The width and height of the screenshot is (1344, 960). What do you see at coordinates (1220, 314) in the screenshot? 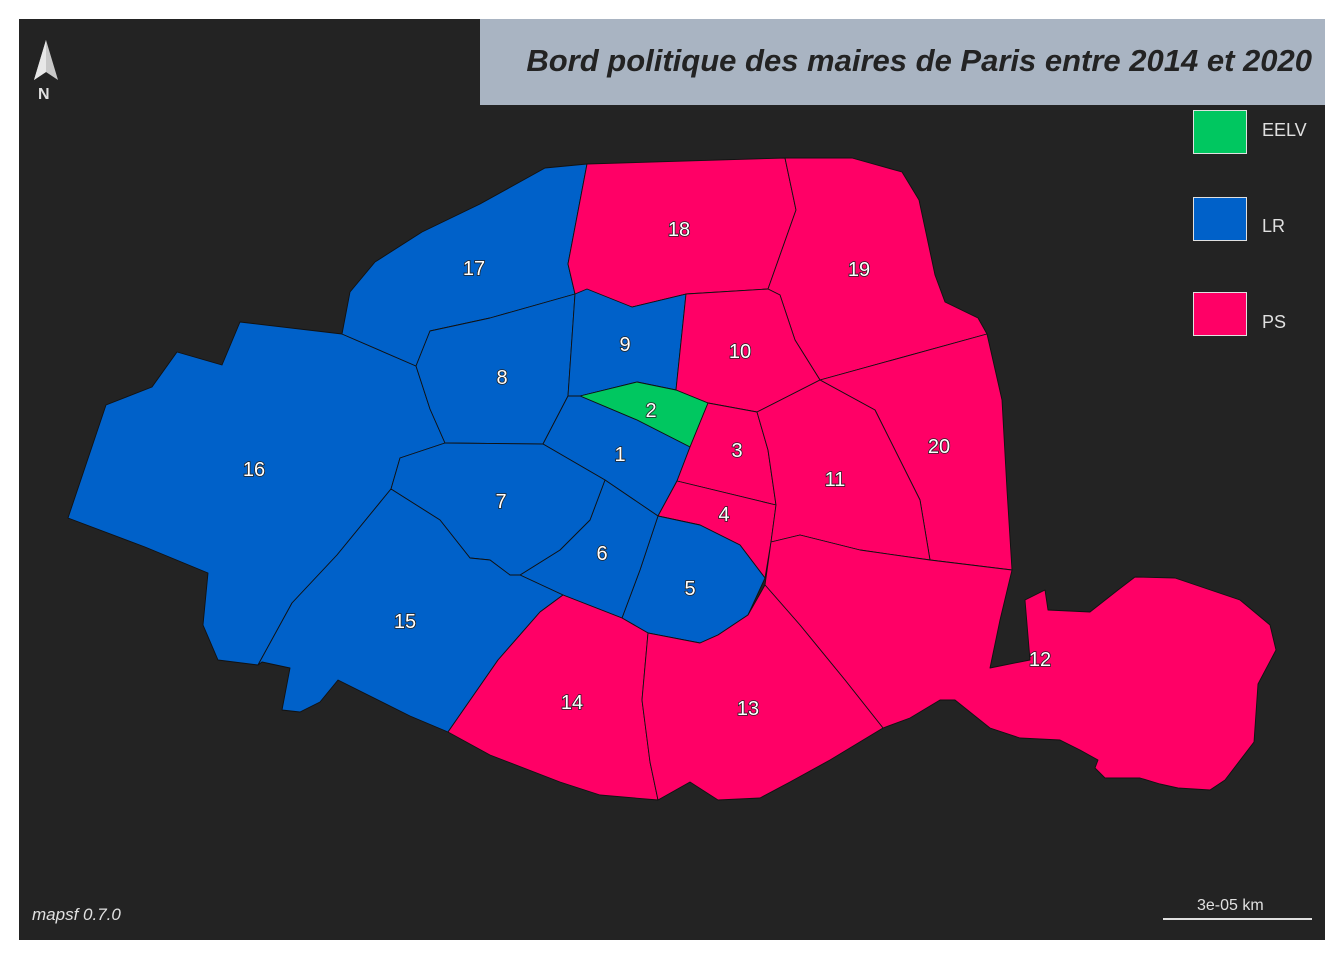
I see `legend-swatch-ps` at bounding box center [1220, 314].